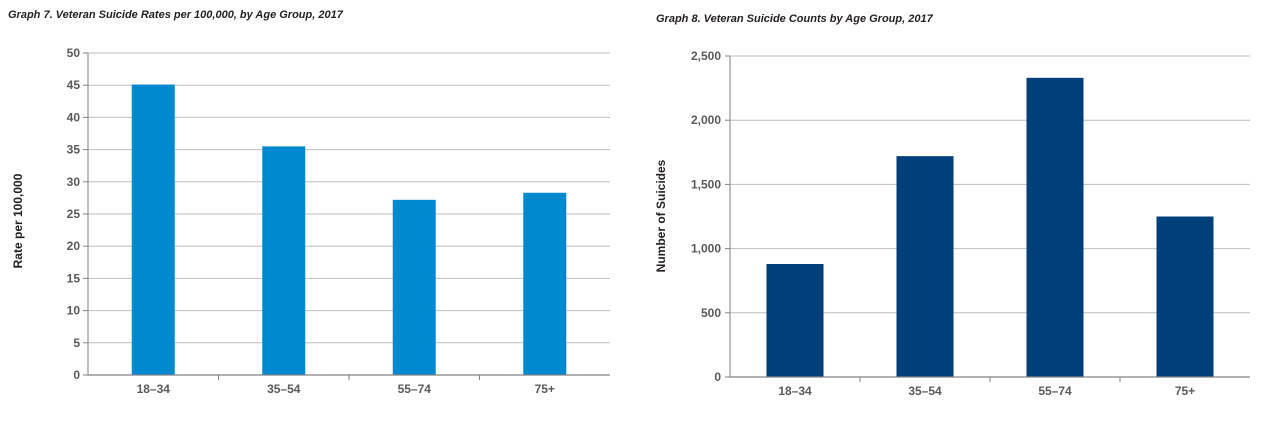 This screenshot has height=425, width=1267. I want to click on y-tick-label: 500, so click(711, 313).